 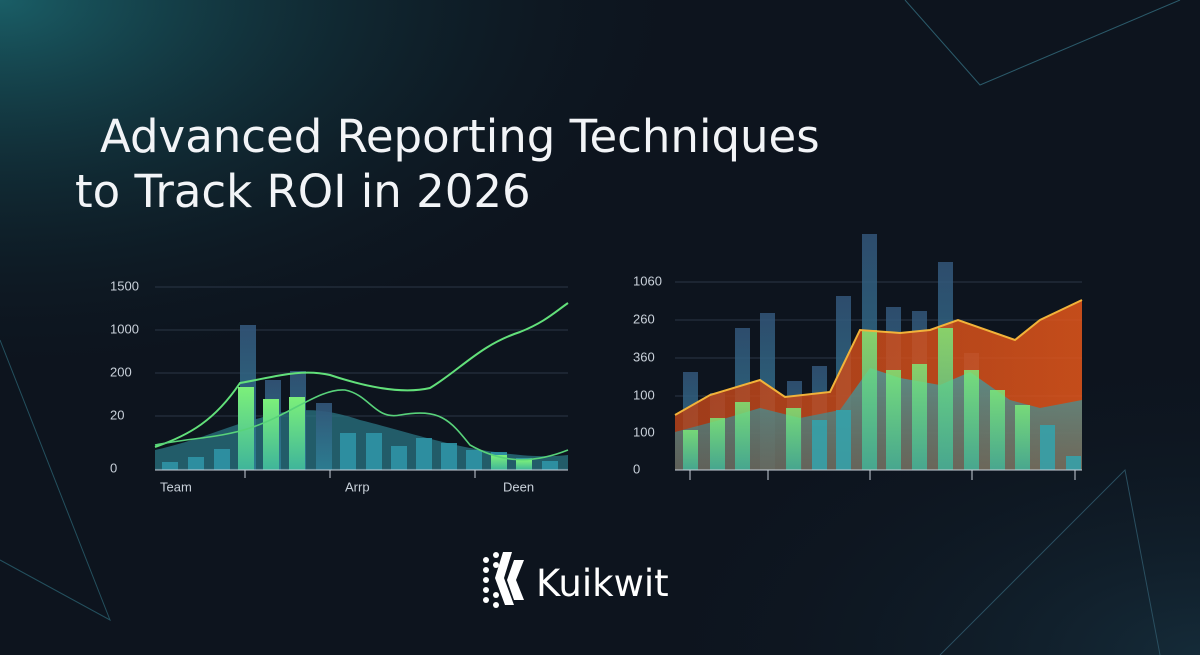 I want to click on y-tick-label: 20, so click(x=117, y=414).